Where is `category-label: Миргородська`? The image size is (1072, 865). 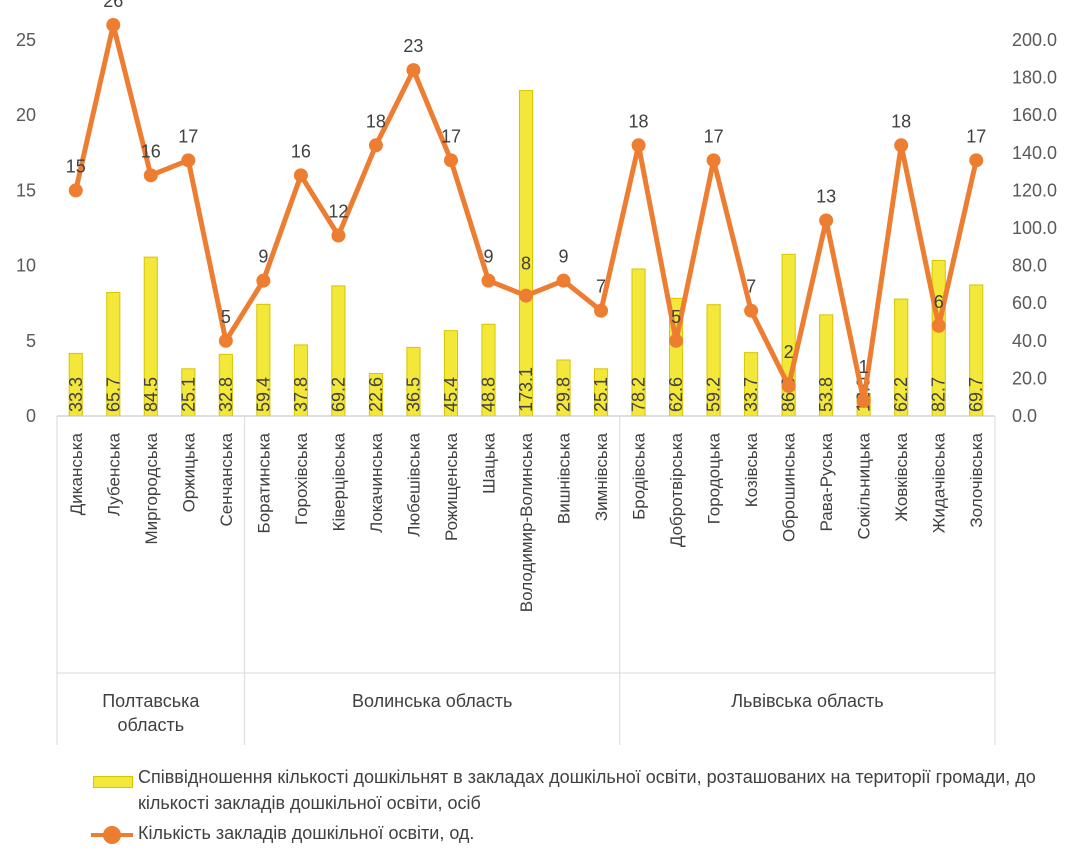 category-label: Миргородська is located at coordinates (151, 488).